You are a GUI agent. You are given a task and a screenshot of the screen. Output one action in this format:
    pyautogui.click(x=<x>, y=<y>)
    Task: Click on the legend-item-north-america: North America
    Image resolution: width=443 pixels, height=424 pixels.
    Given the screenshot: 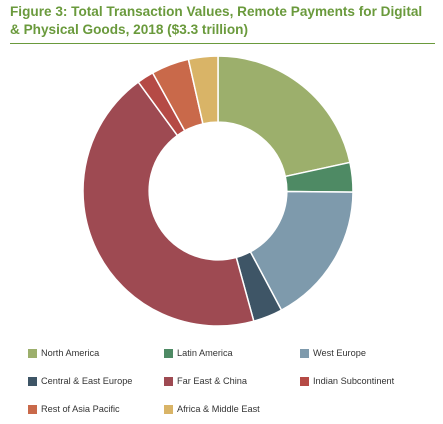 What is the action you would take?
    pyautogui.click(x=63, y=353)
    